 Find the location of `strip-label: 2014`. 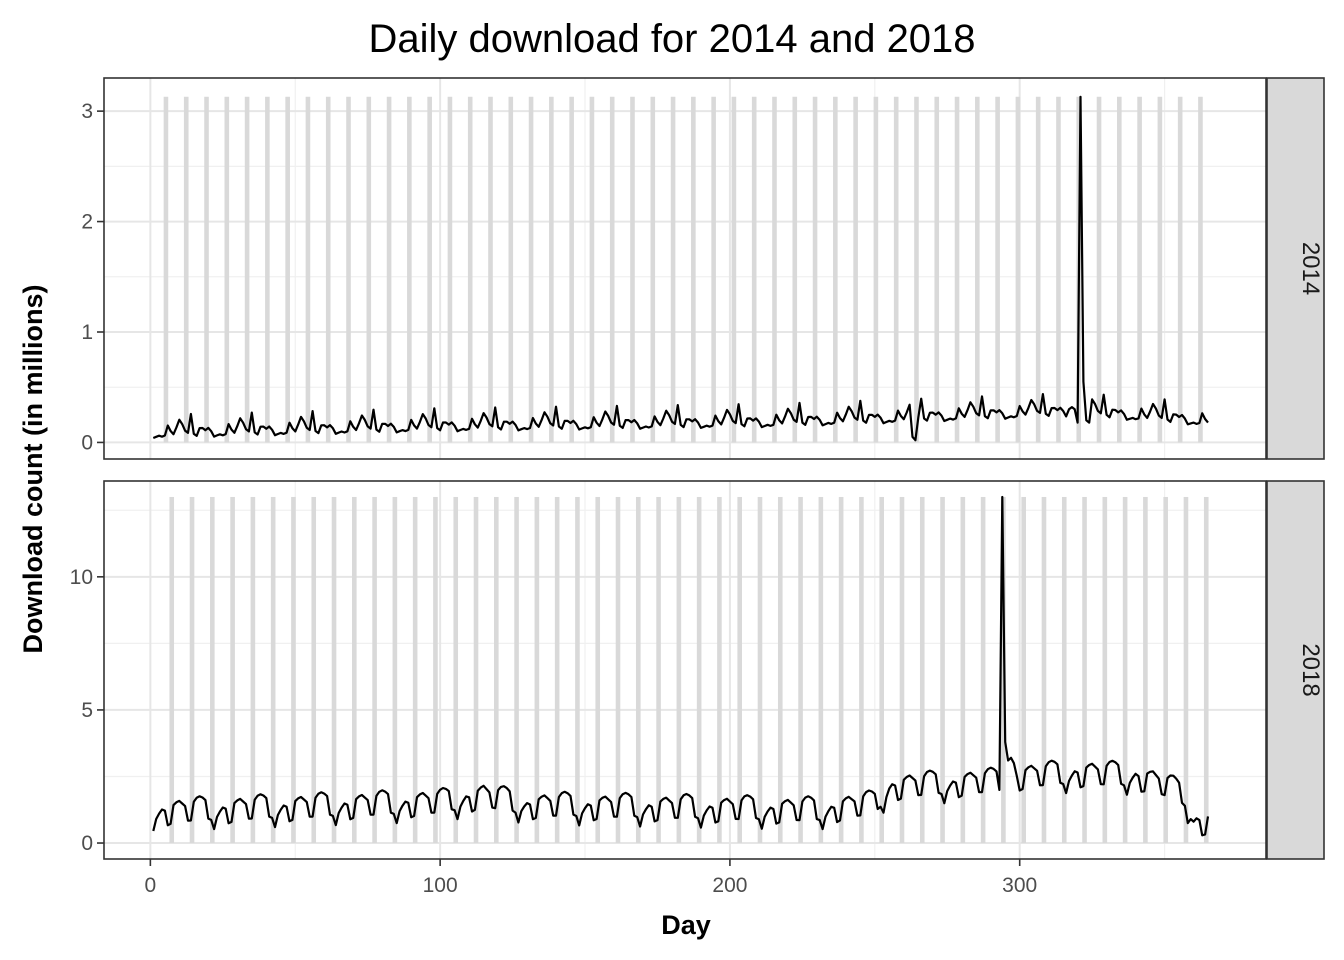

strip-label: 2014 is located at coordinates (1310, 268).